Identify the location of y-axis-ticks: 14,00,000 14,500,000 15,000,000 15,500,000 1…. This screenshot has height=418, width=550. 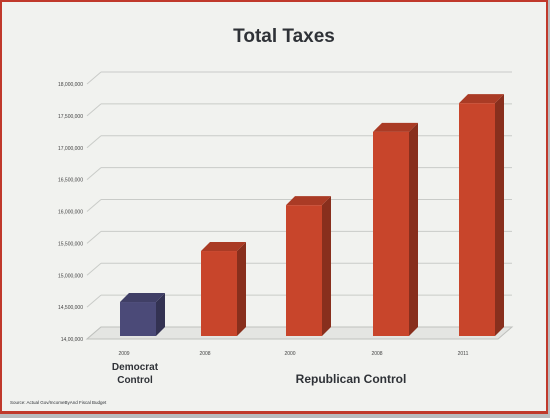
(70, 212).